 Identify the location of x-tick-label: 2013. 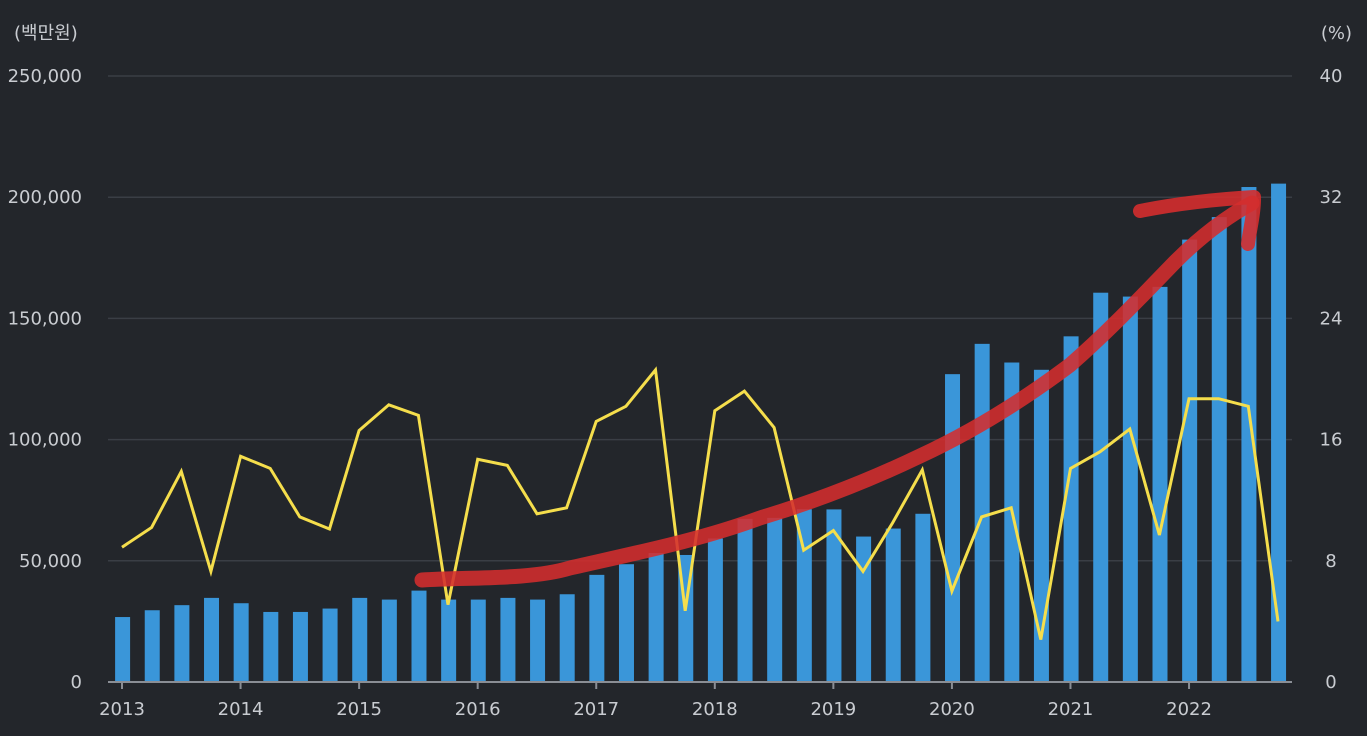
(122, 709).